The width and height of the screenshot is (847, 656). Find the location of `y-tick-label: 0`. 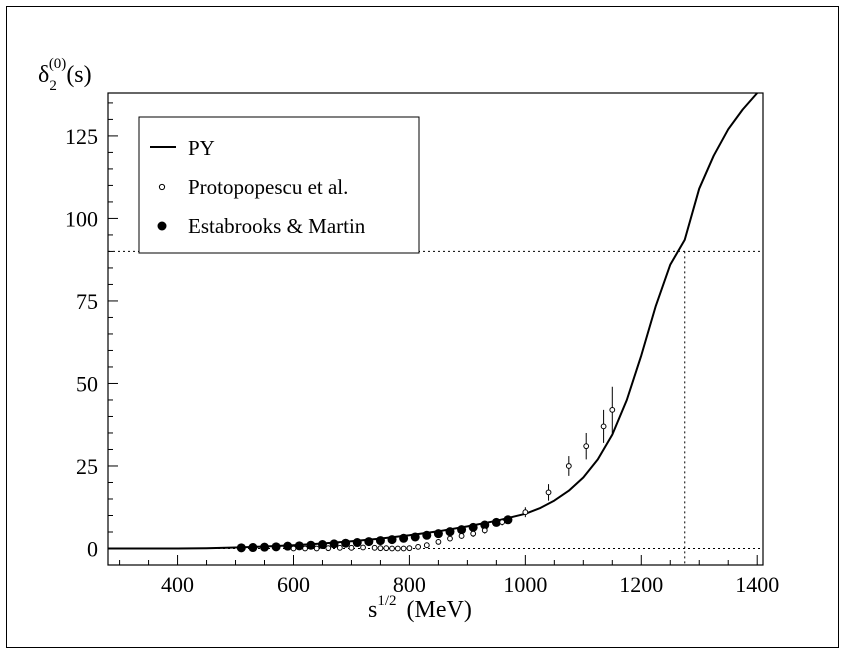

y-tick-label: 0 is located at coordinates (92, 548).